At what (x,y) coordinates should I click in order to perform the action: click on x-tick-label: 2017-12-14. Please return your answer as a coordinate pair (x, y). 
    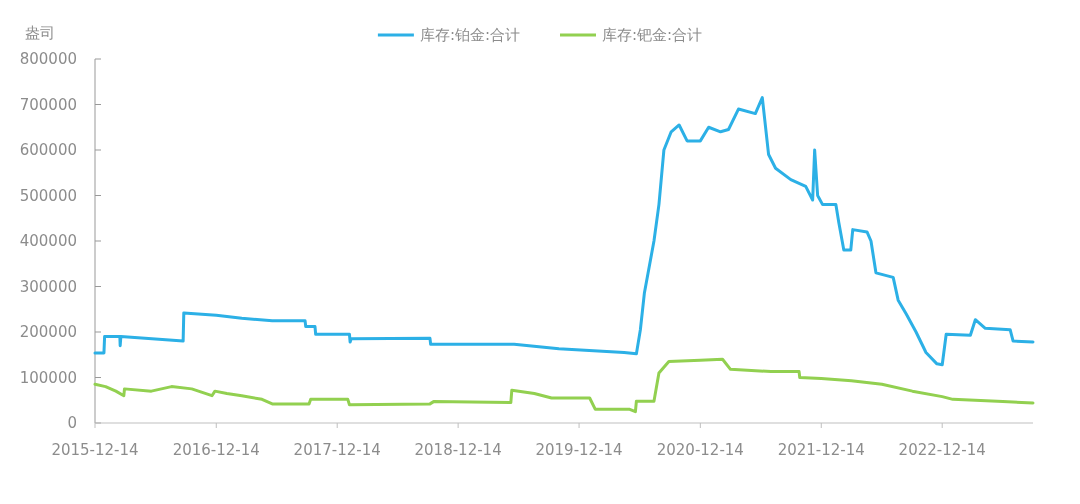
    Looking at the image, I should click on (337, 450).